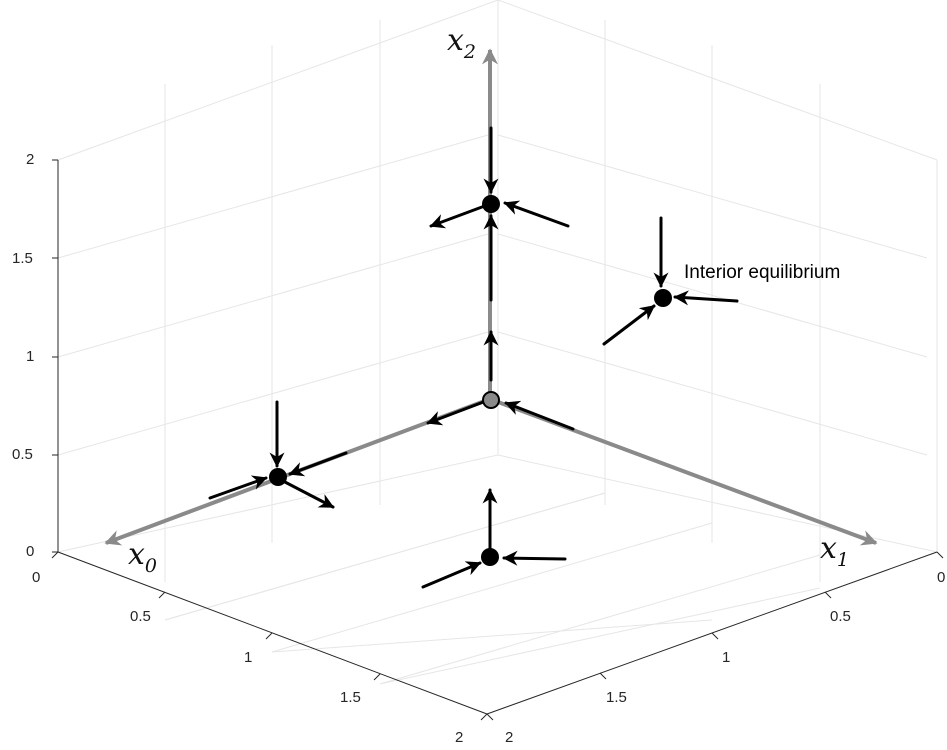  What do you see at coordinates (457, 412) in the screenshot?
I see `arrow-origin-out-x0` at bounding box center [457, 412].